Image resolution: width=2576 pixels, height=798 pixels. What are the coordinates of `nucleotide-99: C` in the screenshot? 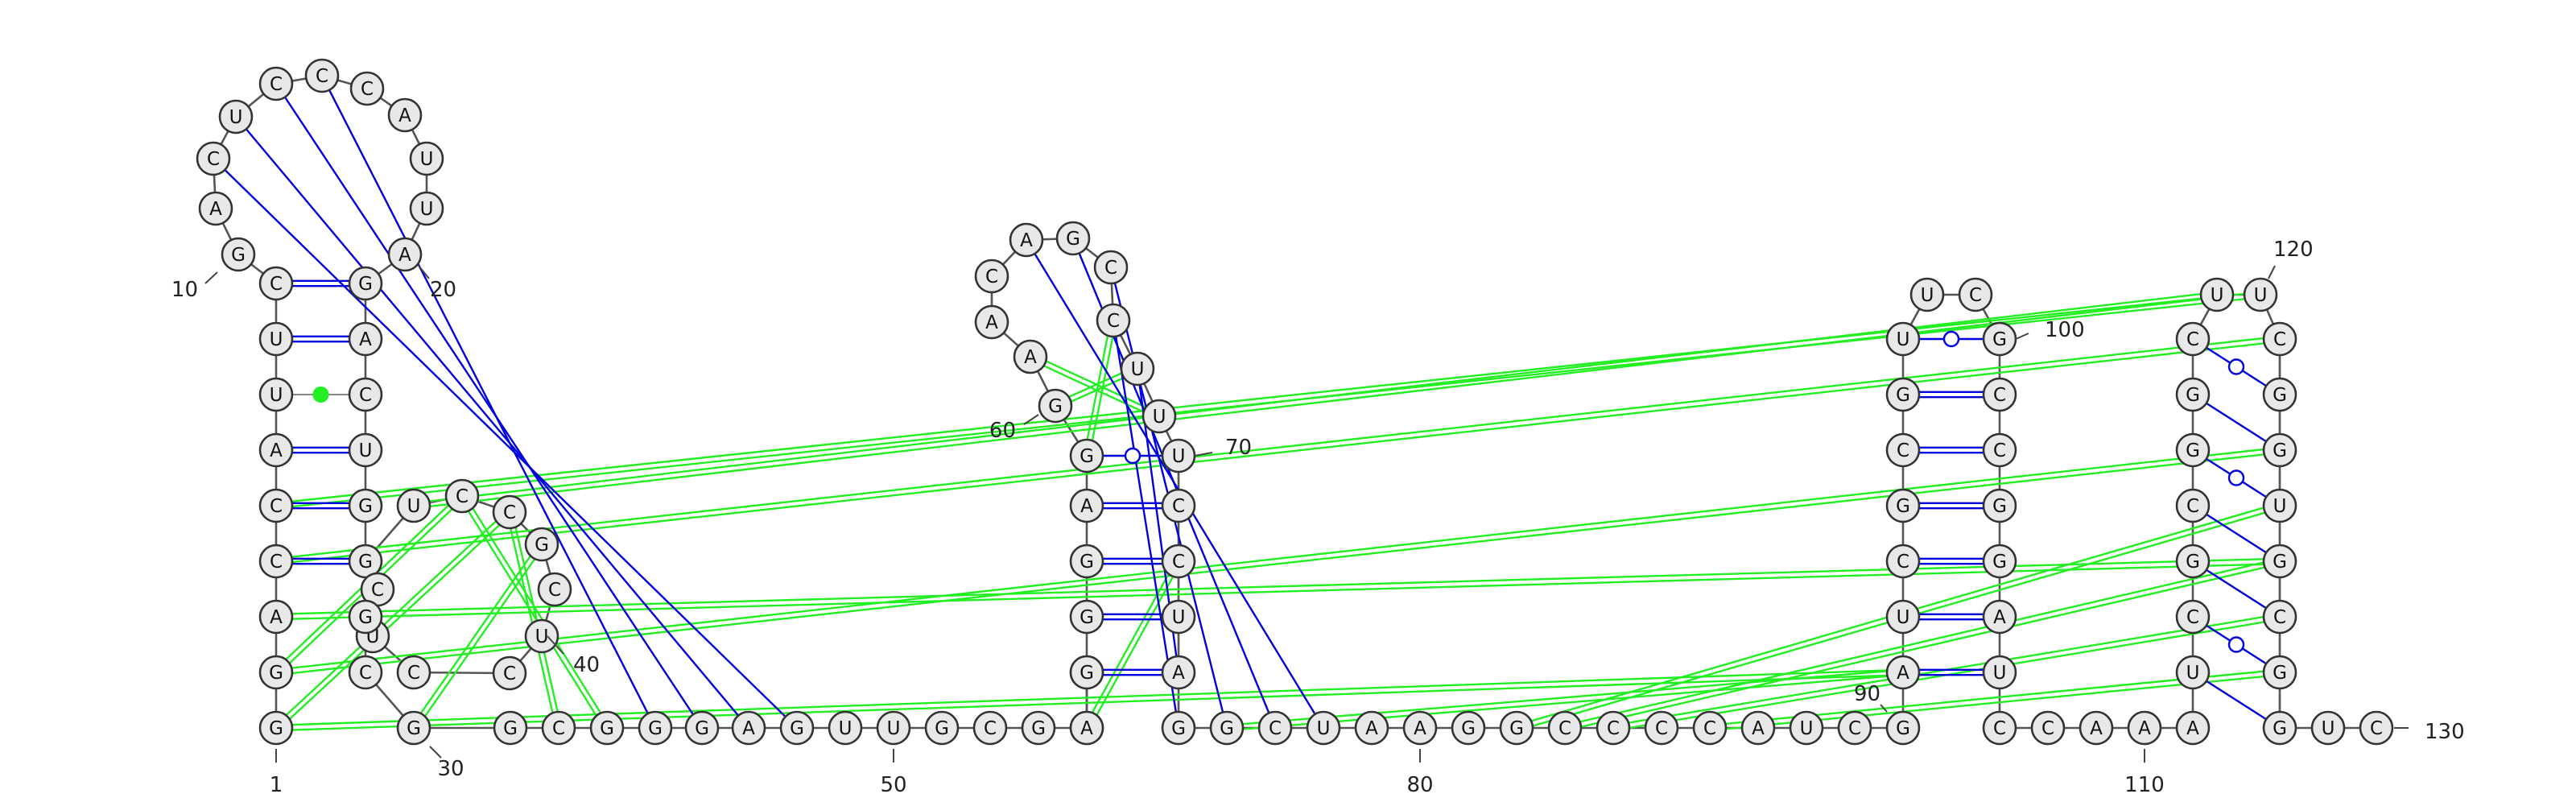 It's located at (1975, 294).